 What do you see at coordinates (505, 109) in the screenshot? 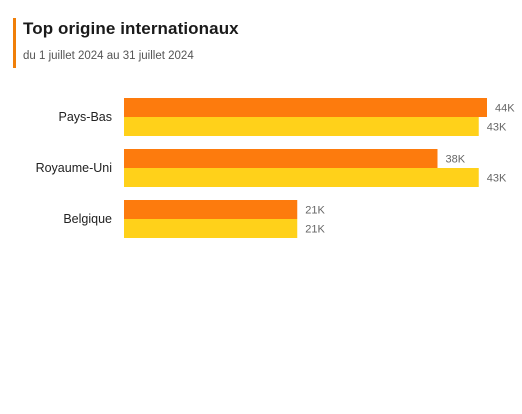
I see `data-label: 44K` at bounding box center [505, 109].